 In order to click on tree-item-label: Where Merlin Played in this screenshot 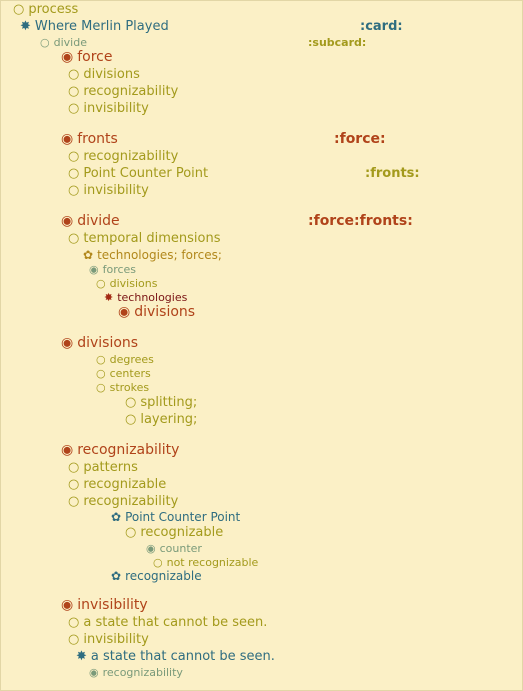, I will do `click(101, 26)`.